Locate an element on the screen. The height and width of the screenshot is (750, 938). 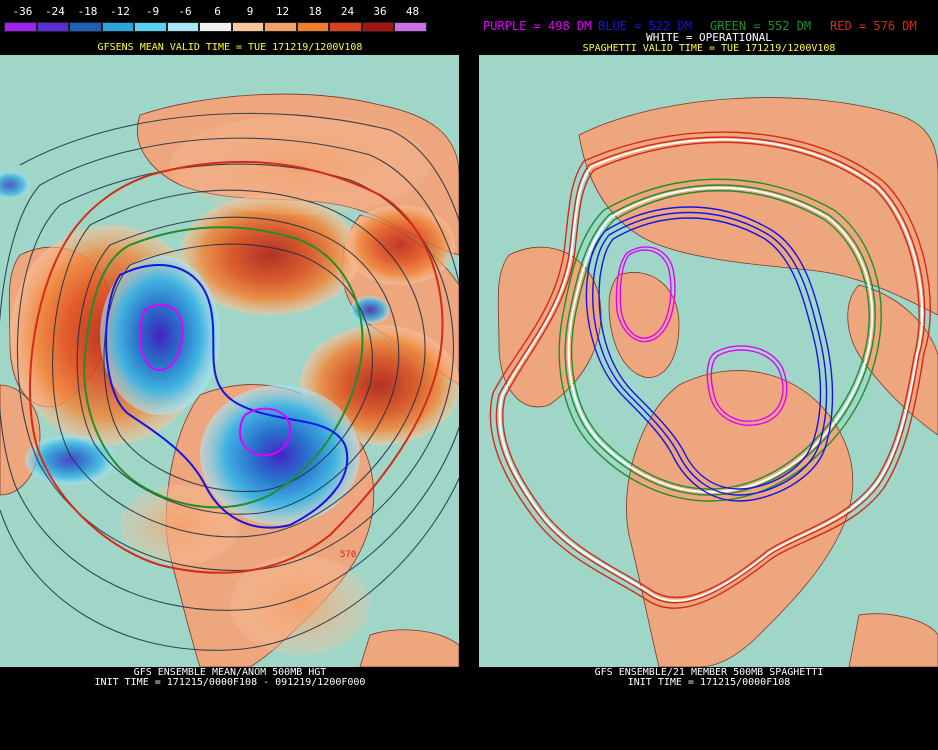
legend-blue: BLUE = 522 DM is located at coordinates (645, 26).